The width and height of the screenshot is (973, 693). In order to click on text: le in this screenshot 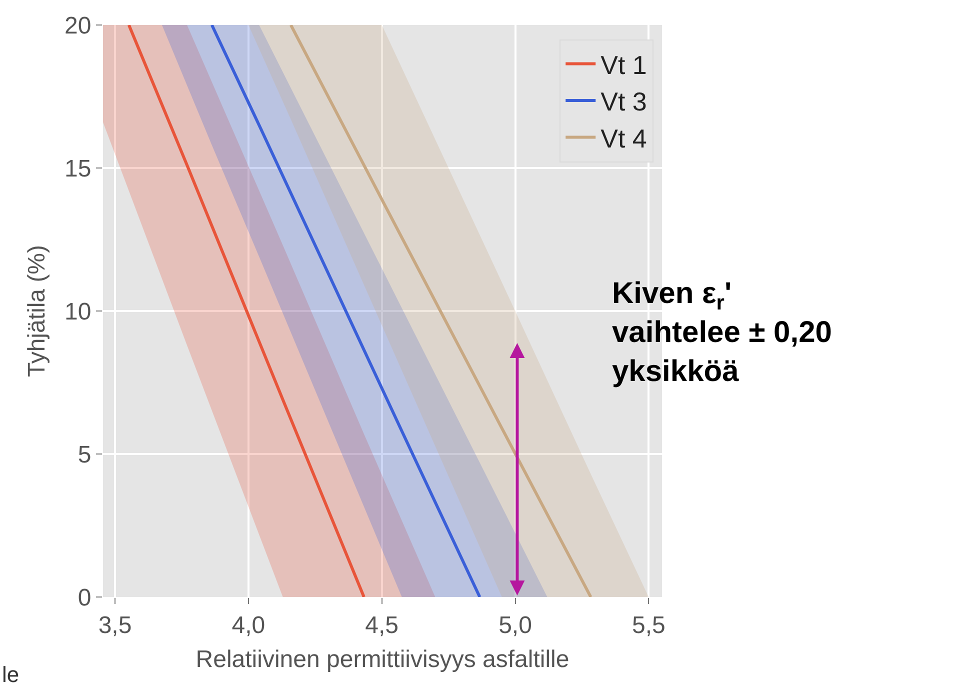, I will do `click(11, 674)`.